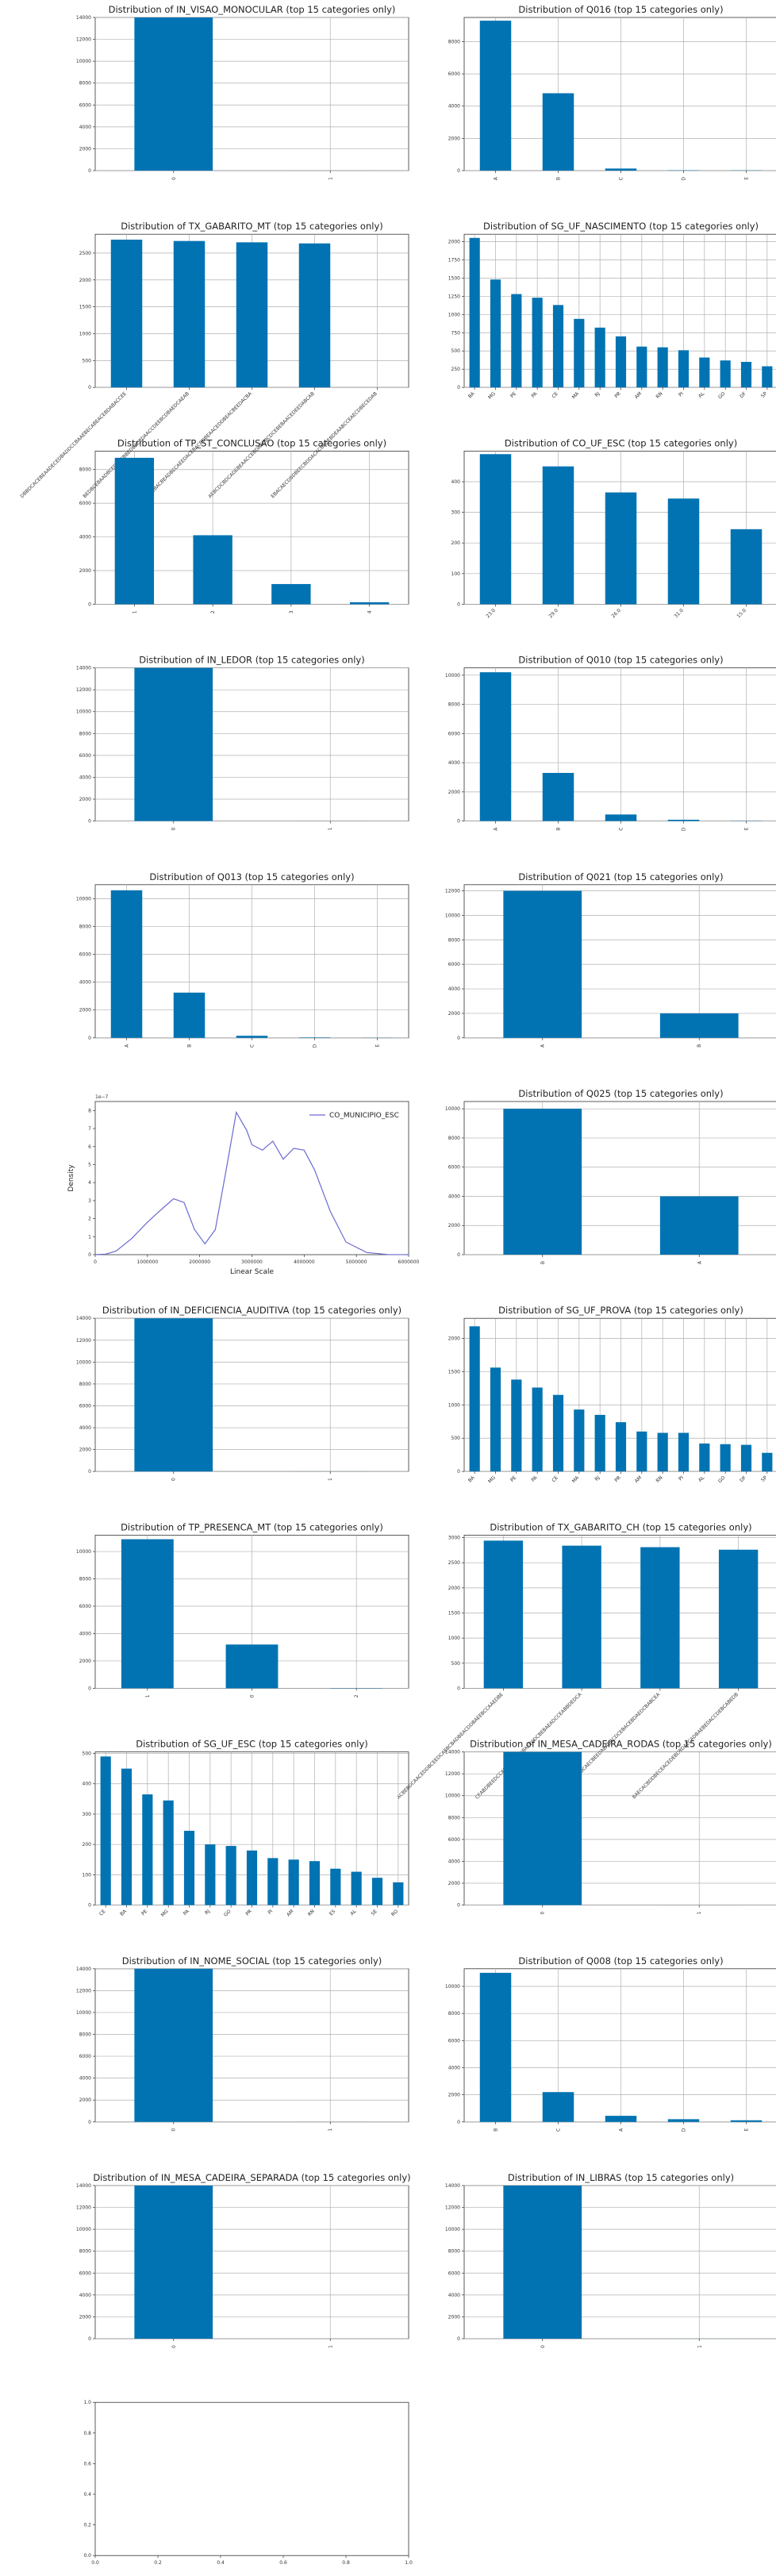 The image size is (776, 2576). Describe the element at coordinates (87, 1844) in the screenshot. I see `y-tick-label: 200` at that location.